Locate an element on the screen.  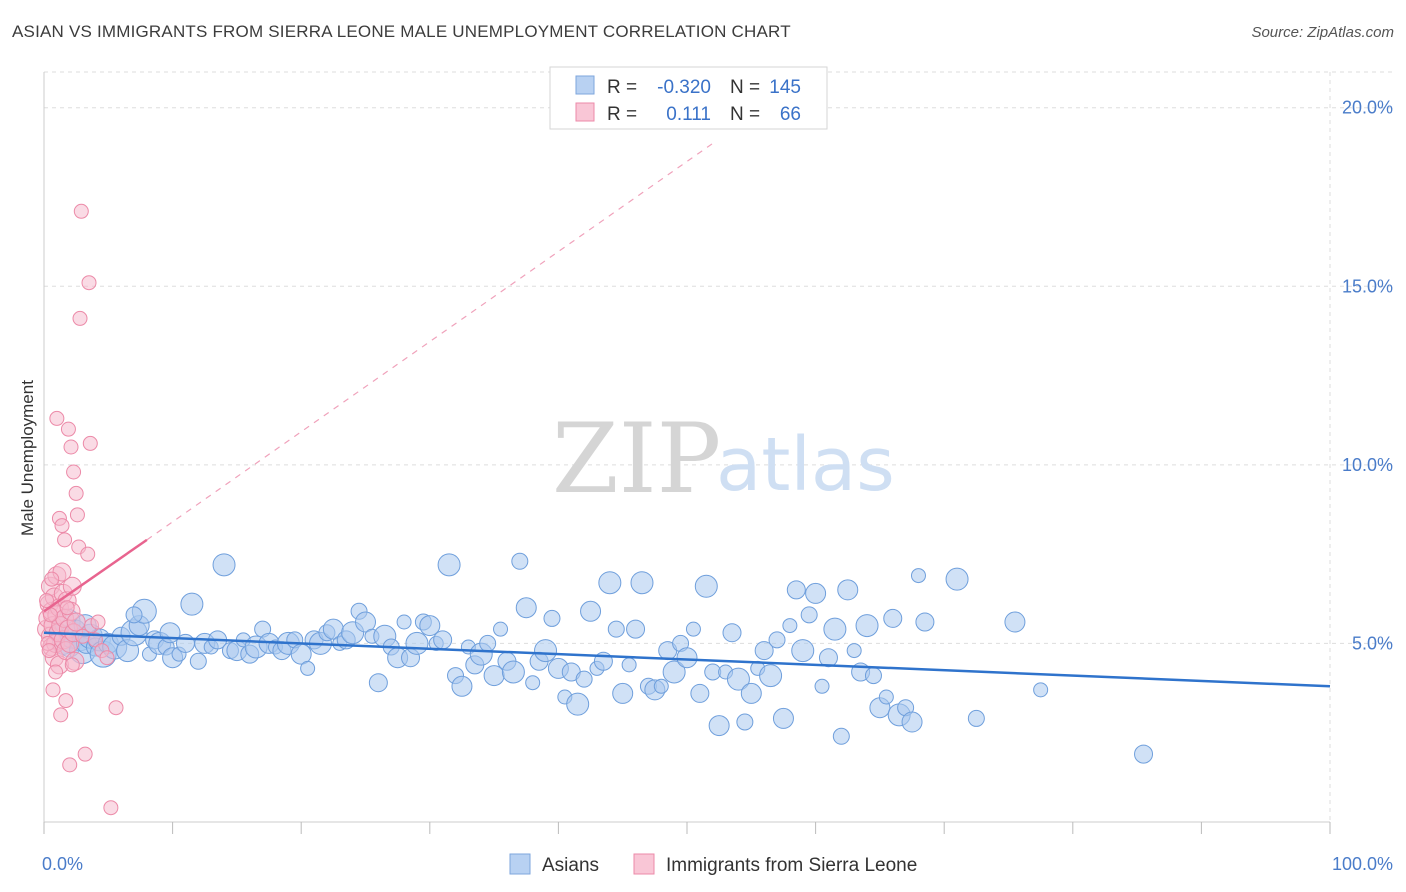
bottom-legend-swatch-asians is located at coordinates (520, 864).